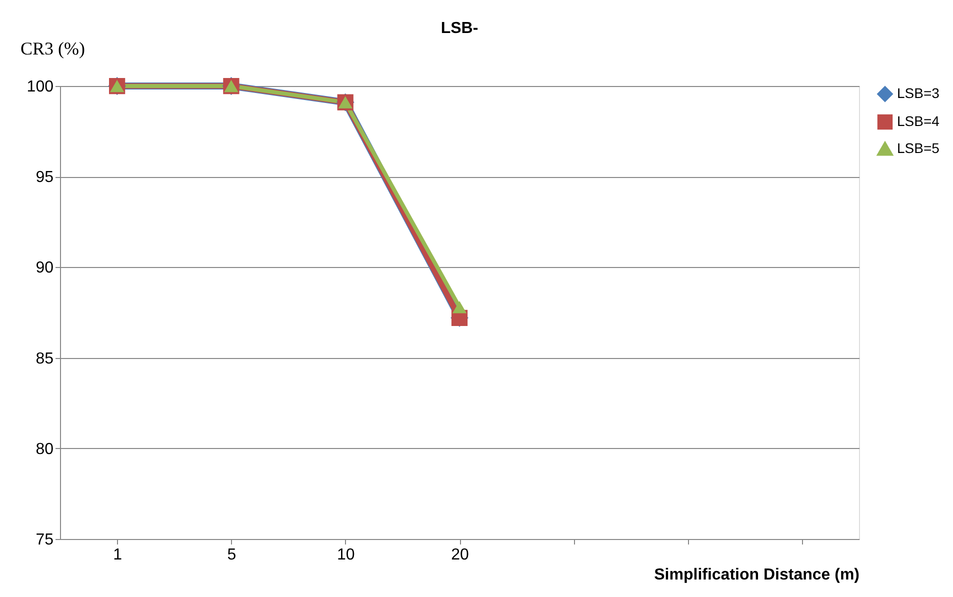 Image resolution: width=953 pixels, height=597 pixels. What do you see at coordinates (117, 555) in the screenshot?
I see `x-tick-label: 1` at bounding box center [117, 555].